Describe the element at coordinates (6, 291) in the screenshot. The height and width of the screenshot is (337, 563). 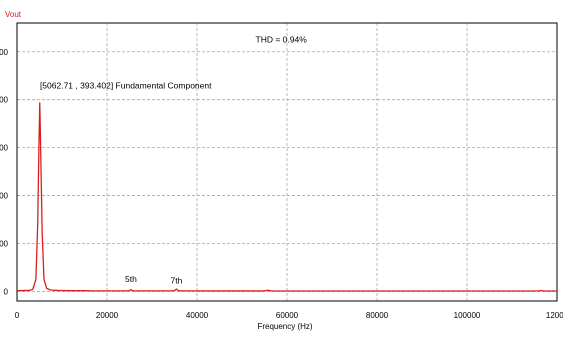
I see `y-tick-label: 0` at that location.